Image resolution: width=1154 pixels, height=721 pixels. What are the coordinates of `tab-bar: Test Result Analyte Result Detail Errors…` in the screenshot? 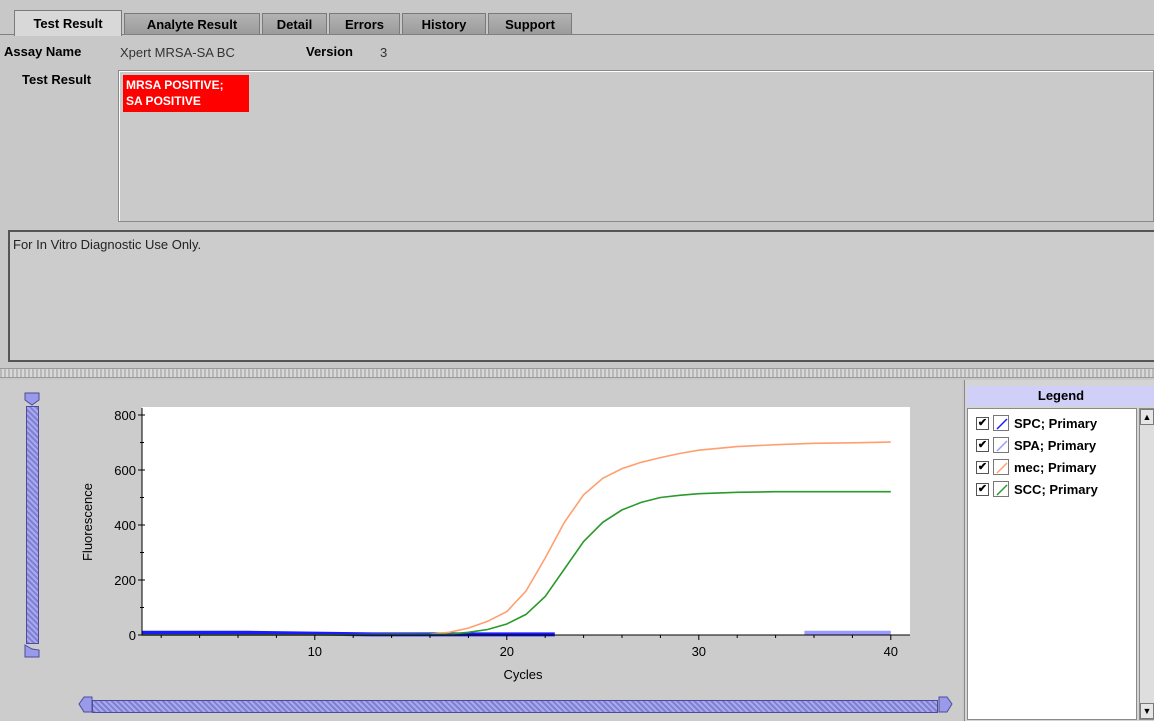 It's located at (577, 18).